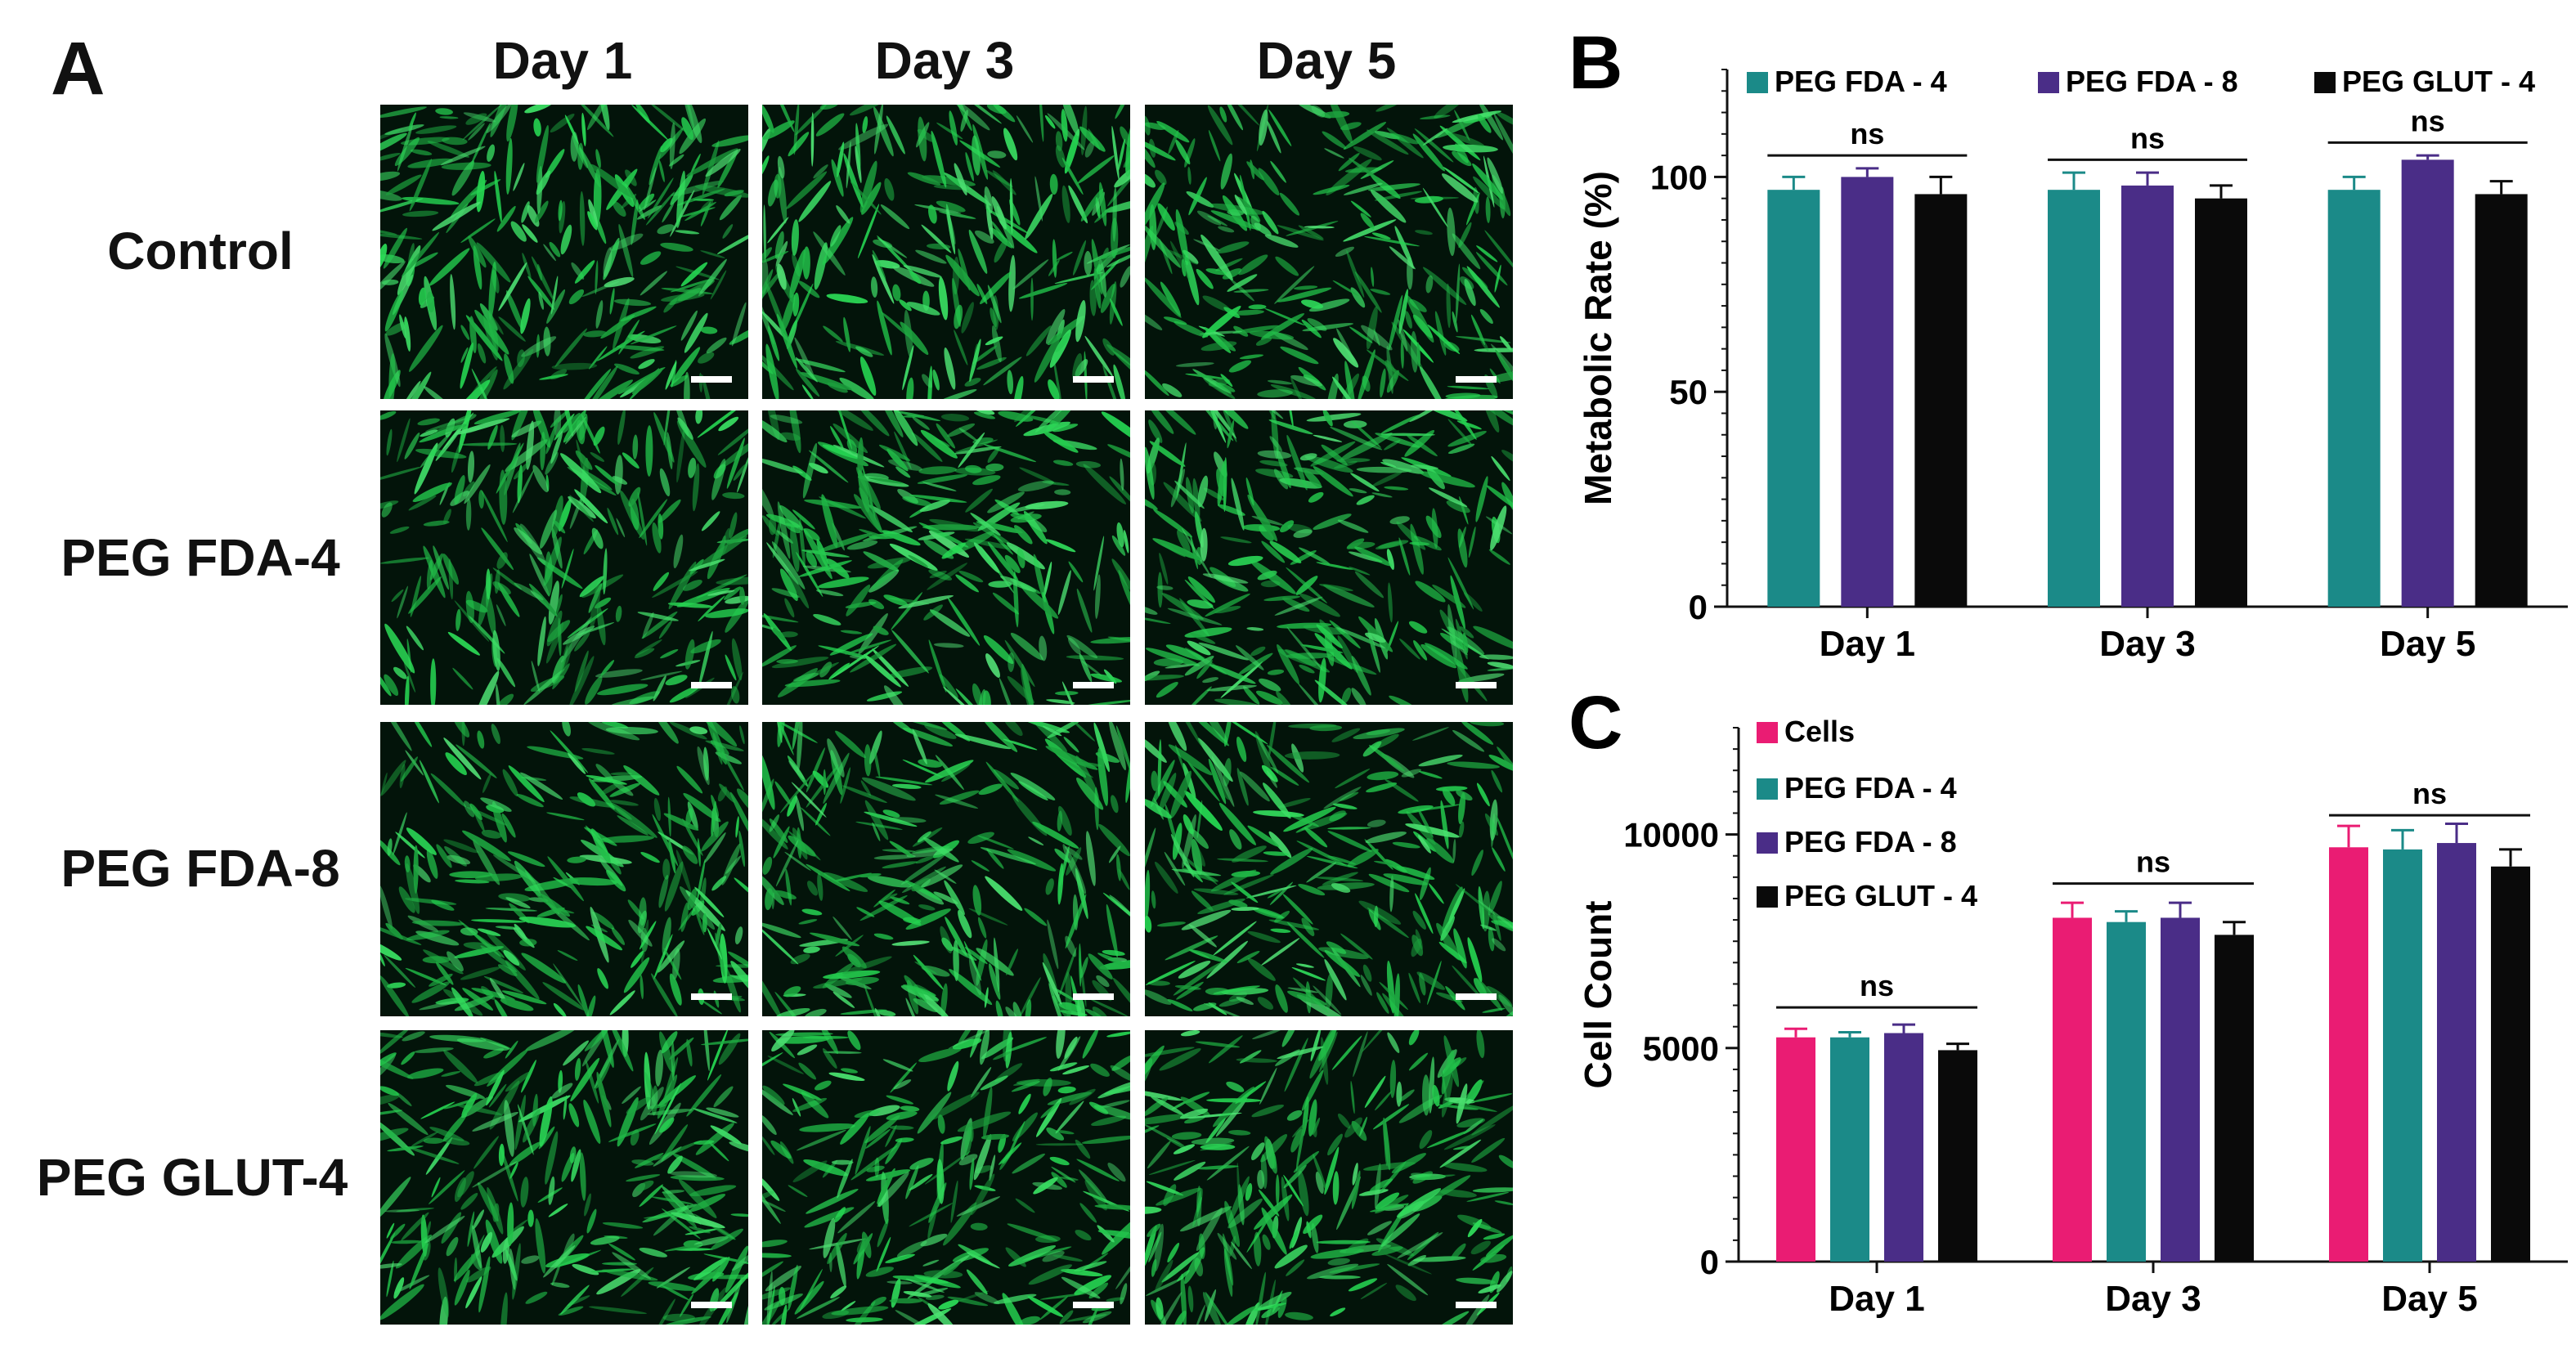  What do you see at coordinates (78, 68) in the screenshot?
I see `panel-a-letter: A` at bounding box center [78, 68].